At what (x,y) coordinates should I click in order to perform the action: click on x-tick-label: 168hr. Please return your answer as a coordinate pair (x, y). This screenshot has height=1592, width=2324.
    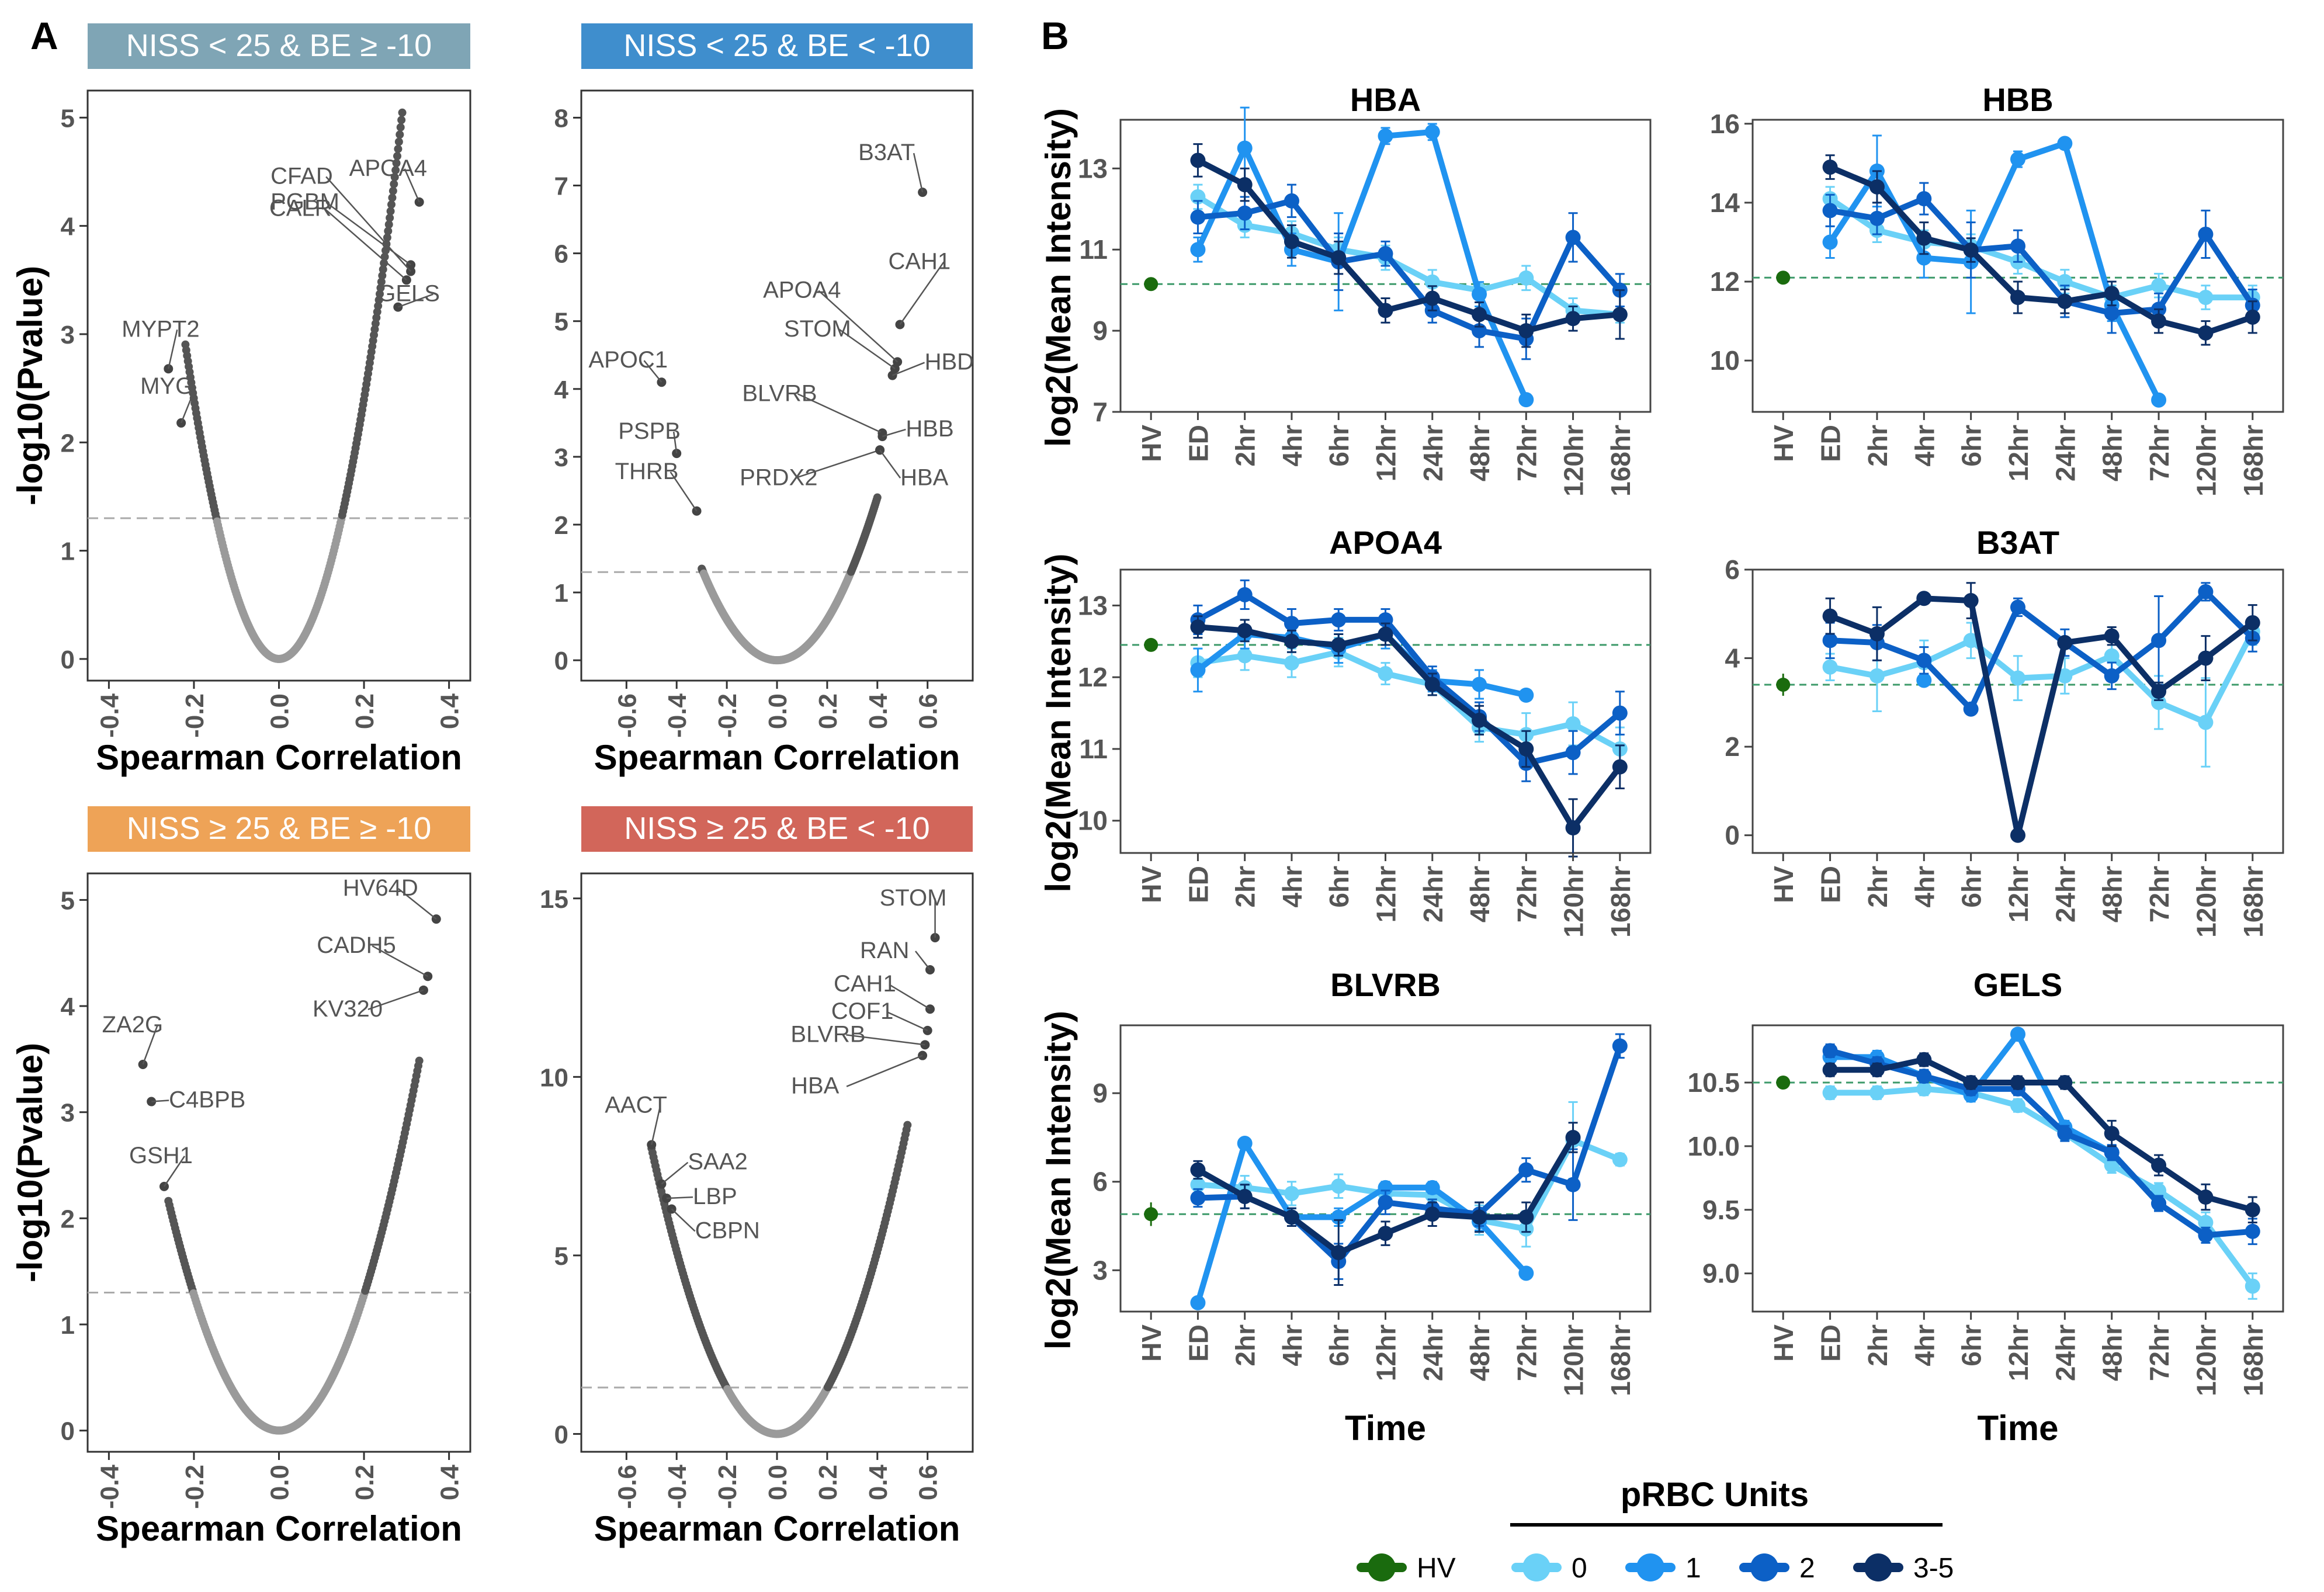
    Looking at the image, I should click on (1620, 1360).